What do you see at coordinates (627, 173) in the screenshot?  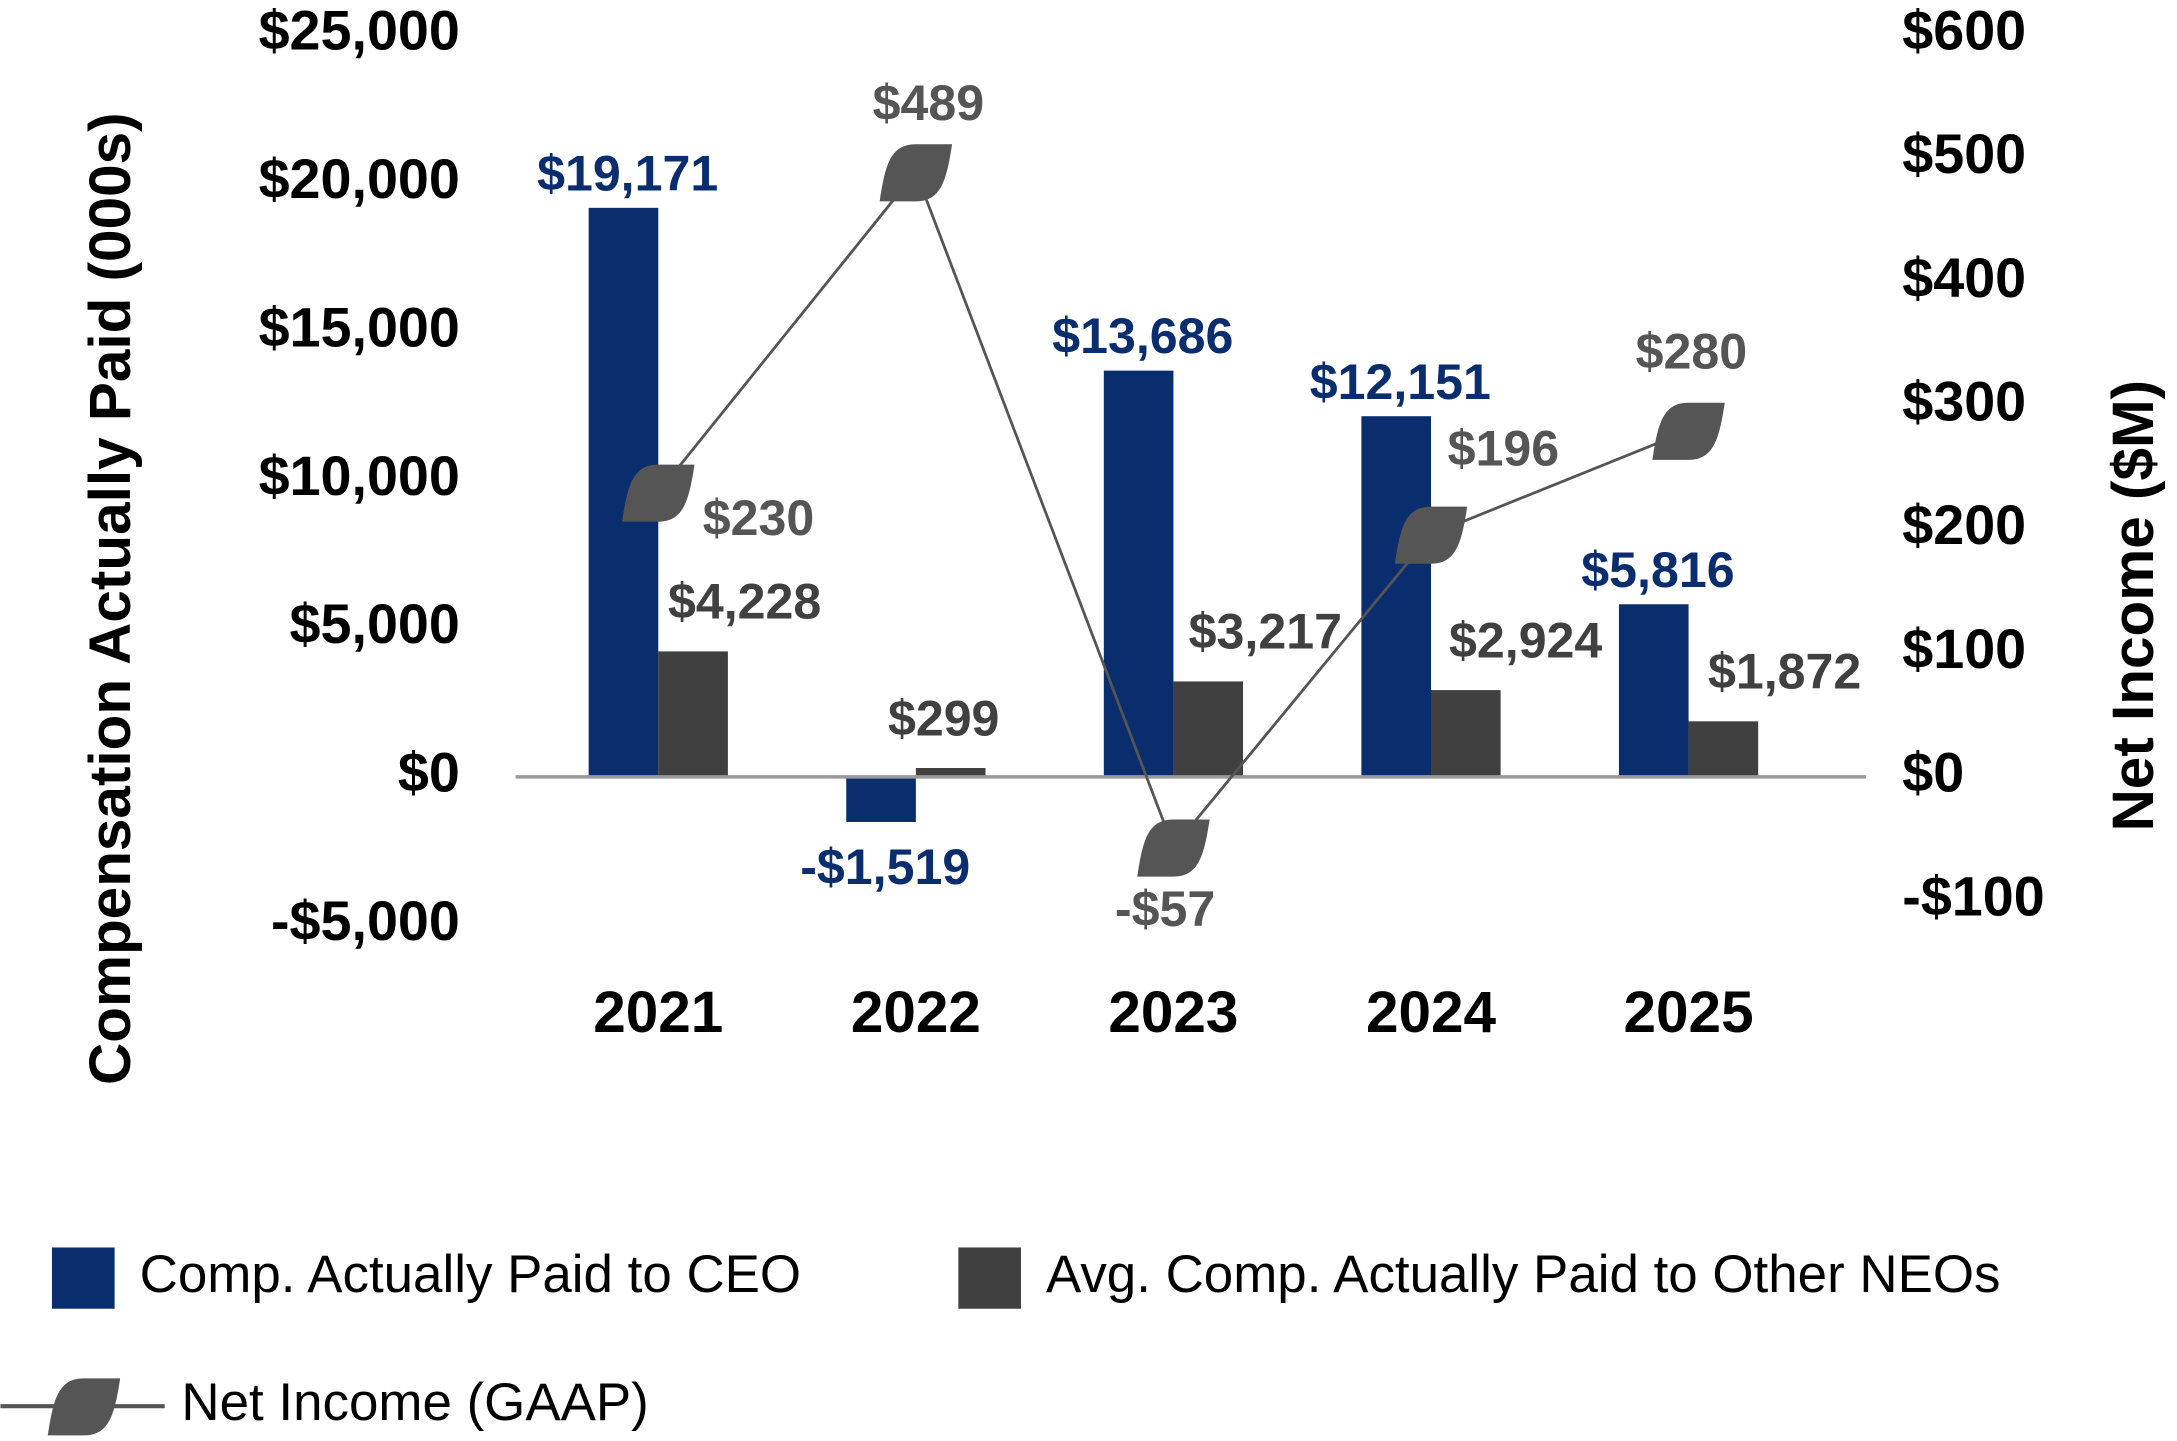 I see `data-label: $19,171` at bounding box center [627, 173].